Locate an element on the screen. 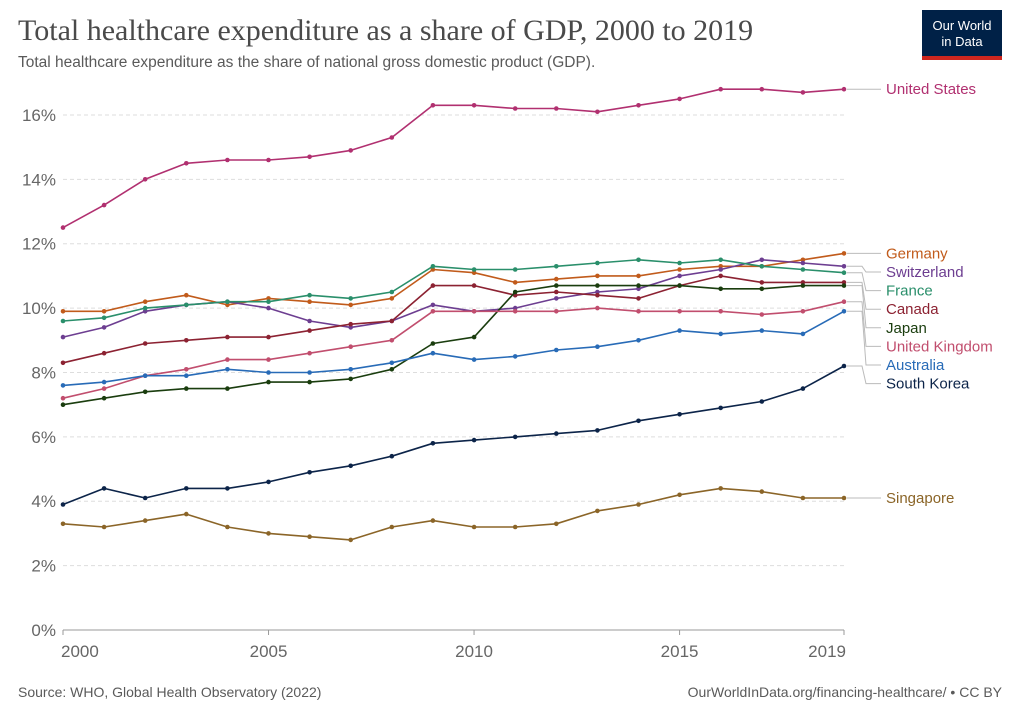  series-canada is located at coordinates (453, 319).